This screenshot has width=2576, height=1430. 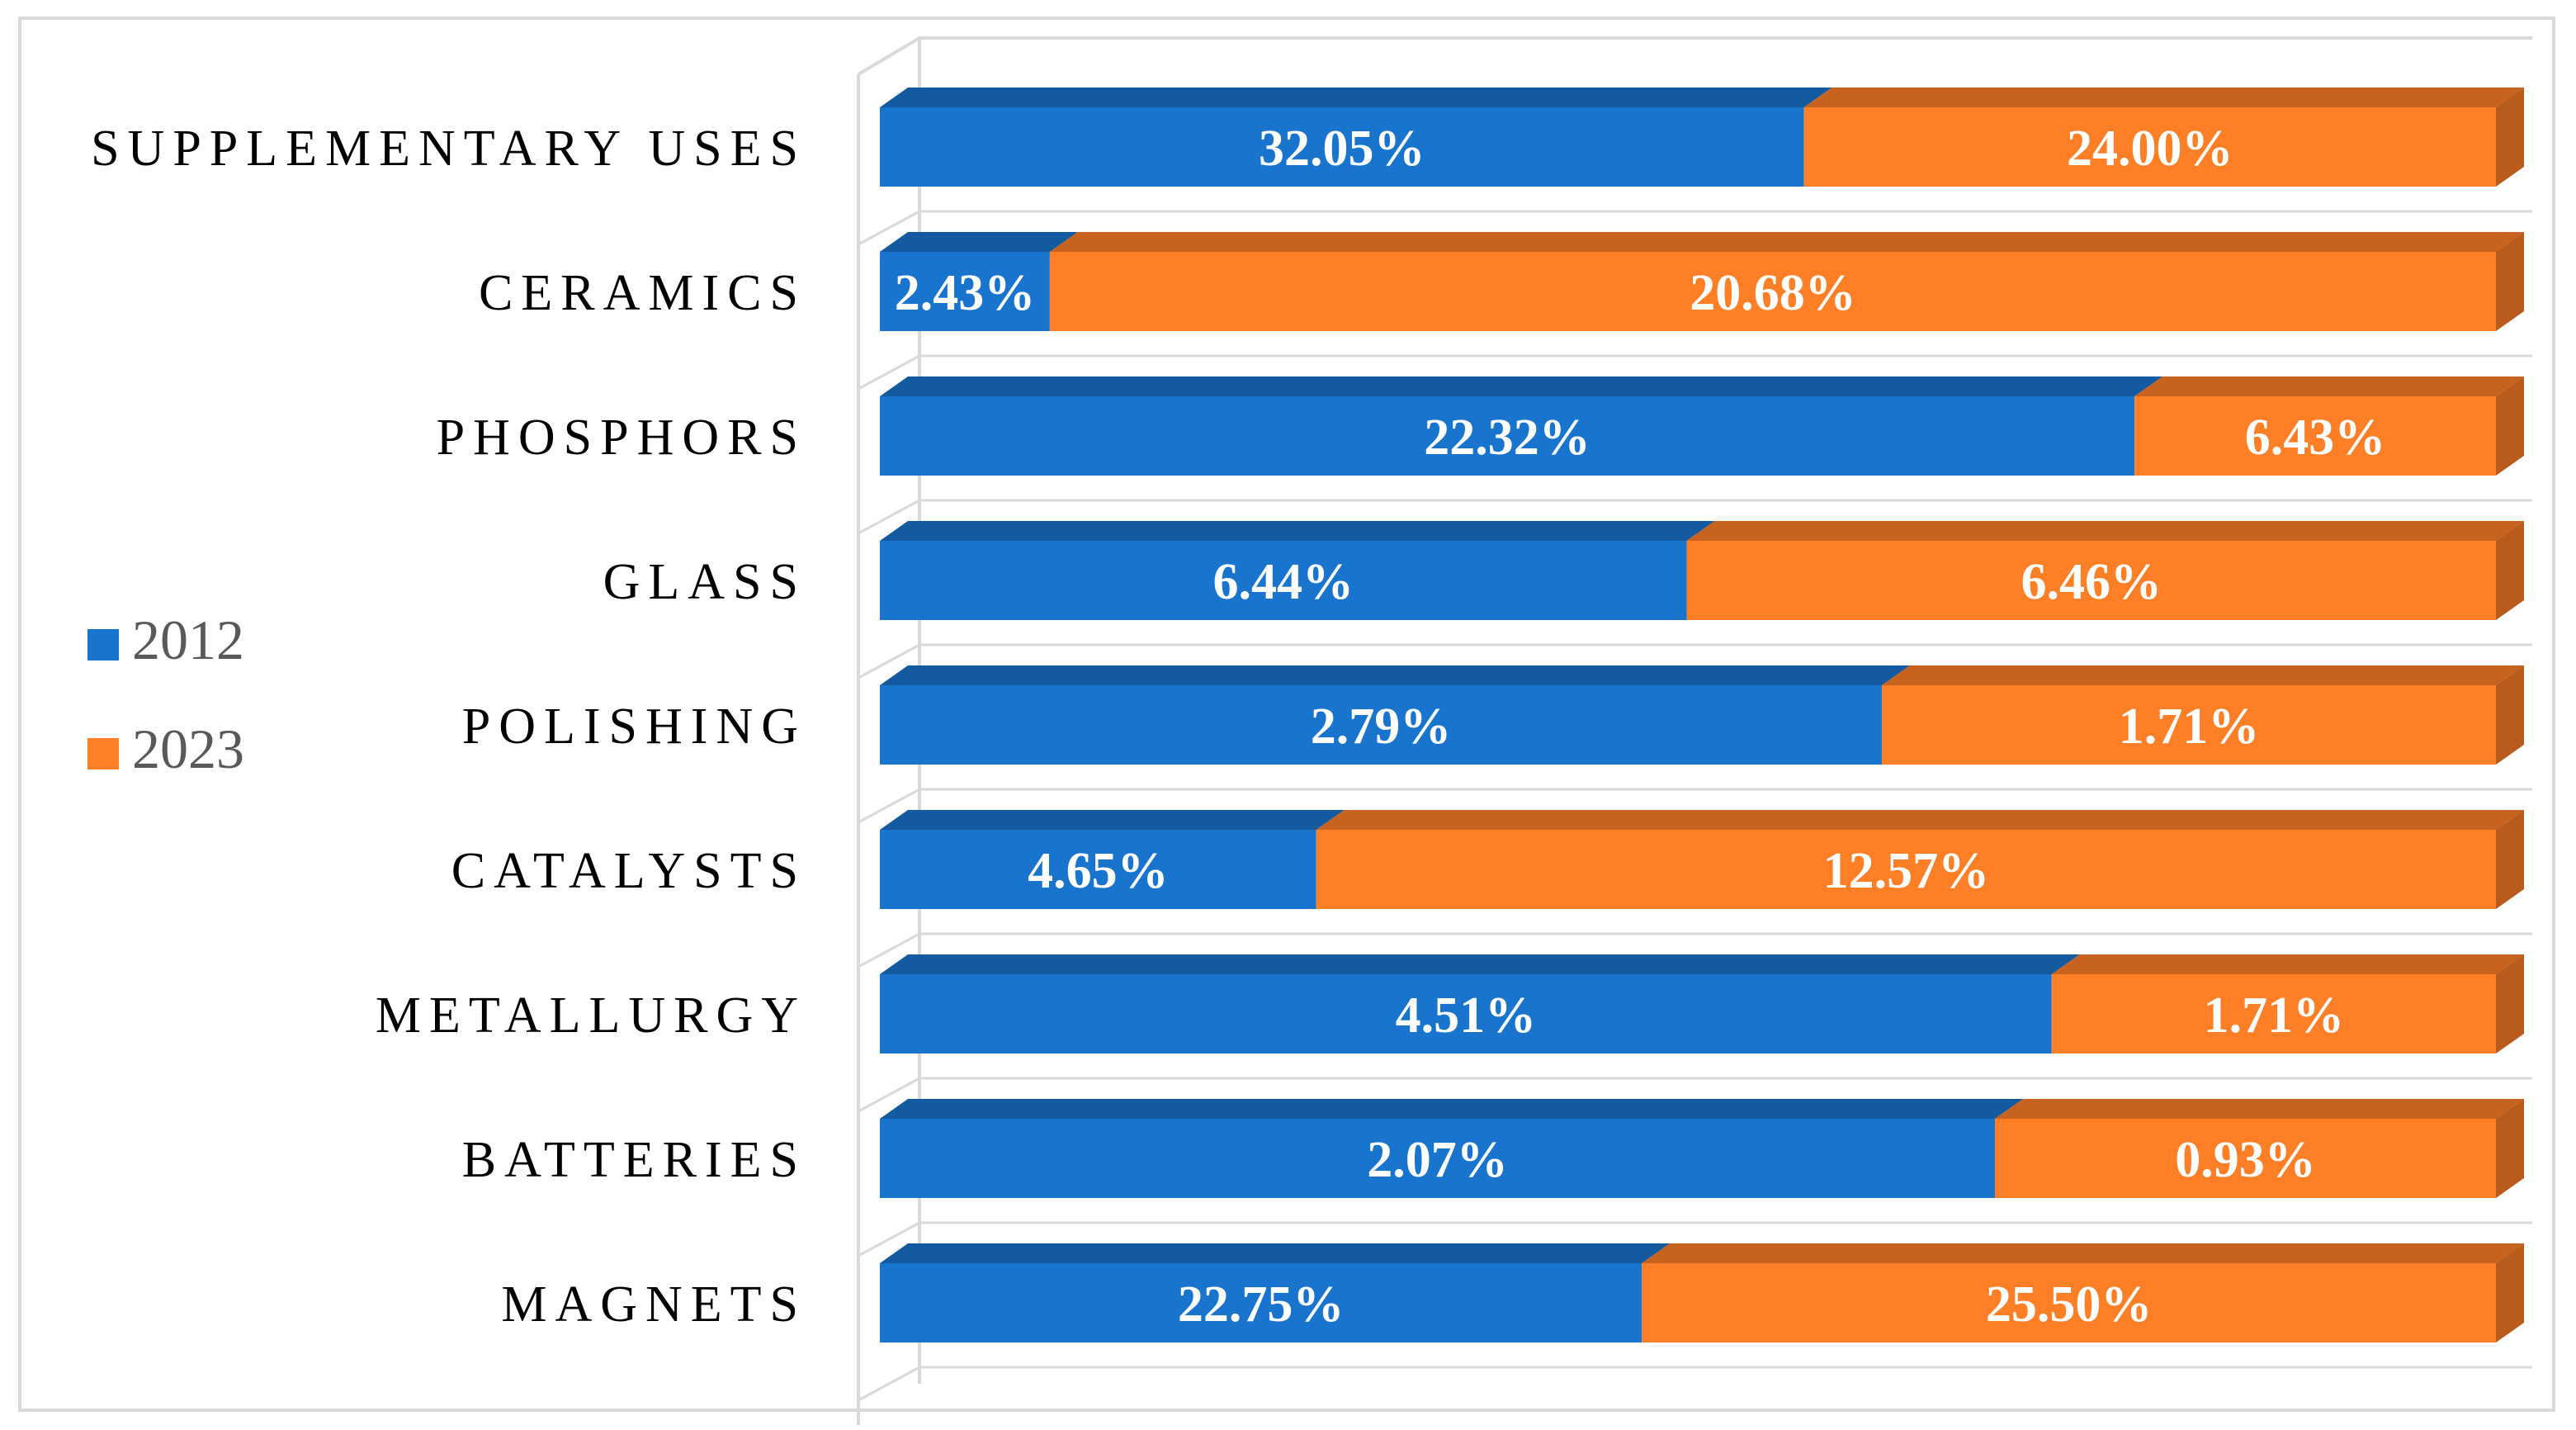 I want to click on data-label: 20.68%, so click(x=1773, y=293).